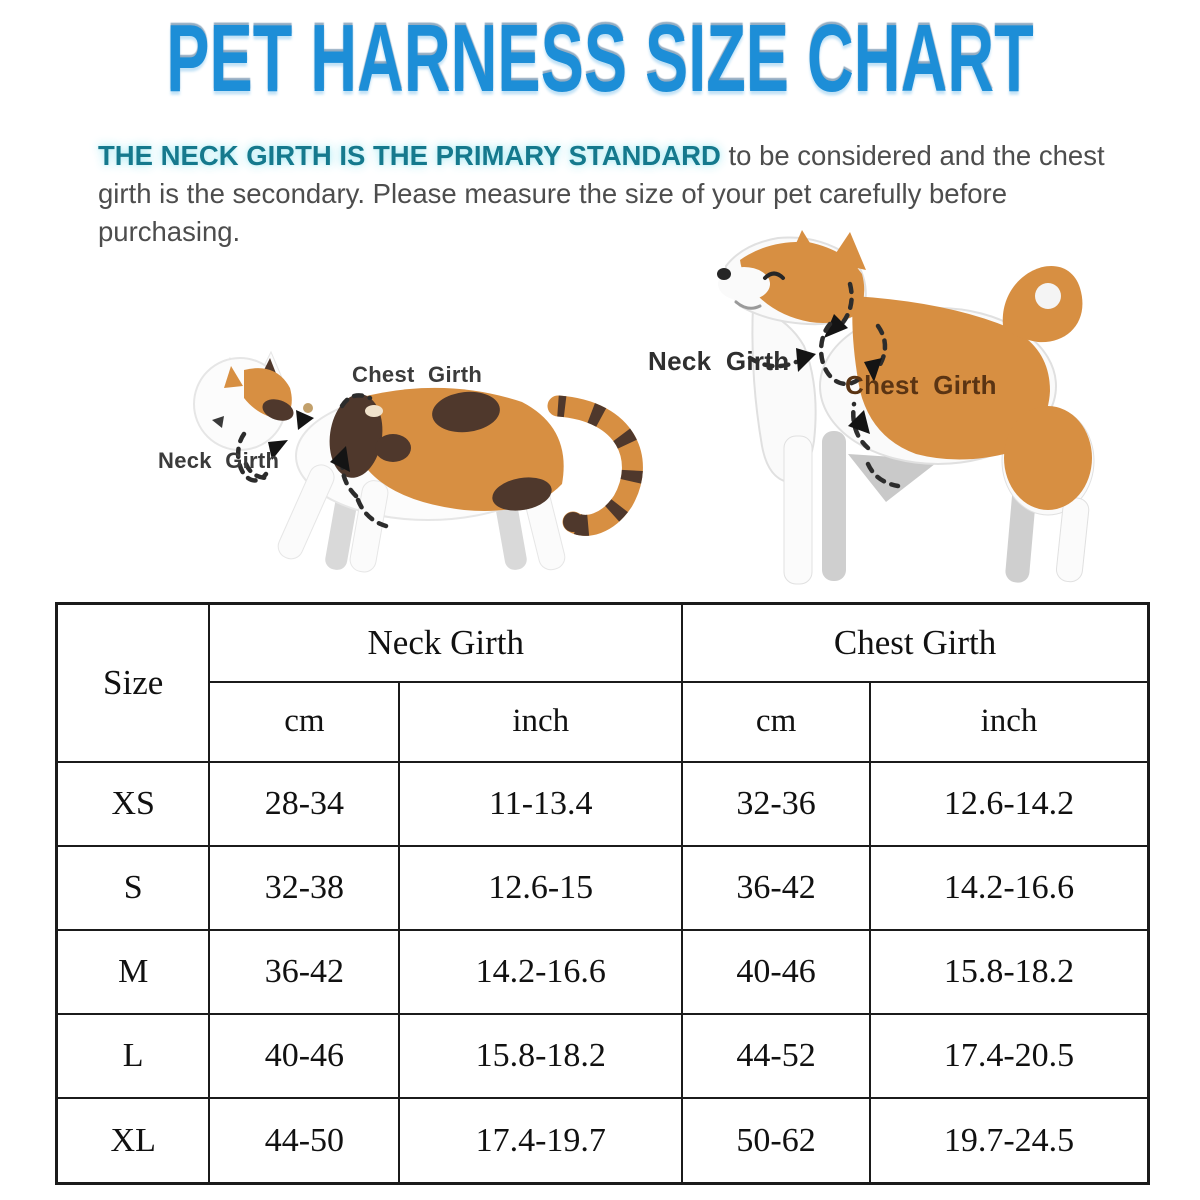 This screenshot has height=1200, width=1200. I want to click on cell-chest-inch: 17.4-20.5, so click(1009, 1056).